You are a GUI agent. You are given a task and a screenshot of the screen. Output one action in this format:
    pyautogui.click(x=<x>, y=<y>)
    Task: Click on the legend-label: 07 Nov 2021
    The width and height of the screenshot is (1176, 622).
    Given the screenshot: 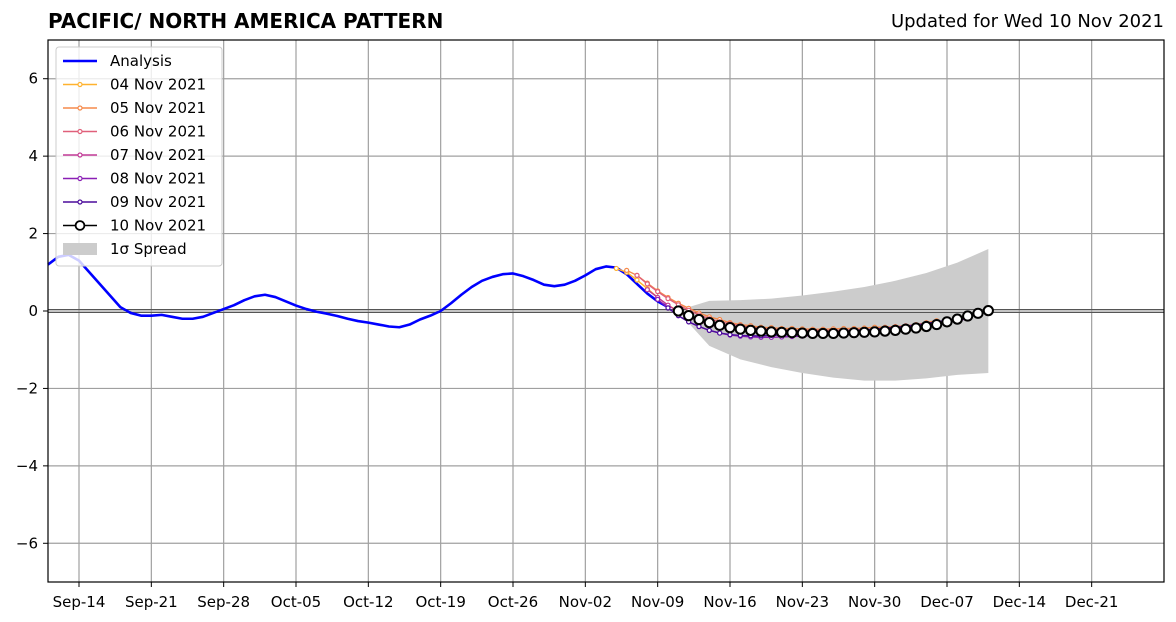 What is the action you would take?
    pyautogui.click(x=158, y=155)
    